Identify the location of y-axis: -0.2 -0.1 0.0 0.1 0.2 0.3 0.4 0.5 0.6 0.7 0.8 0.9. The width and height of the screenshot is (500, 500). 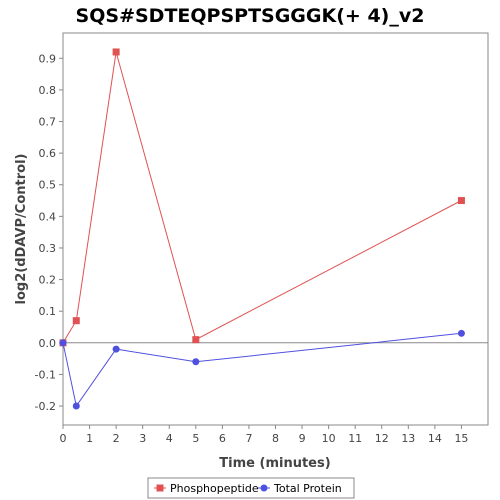
(49, 232).